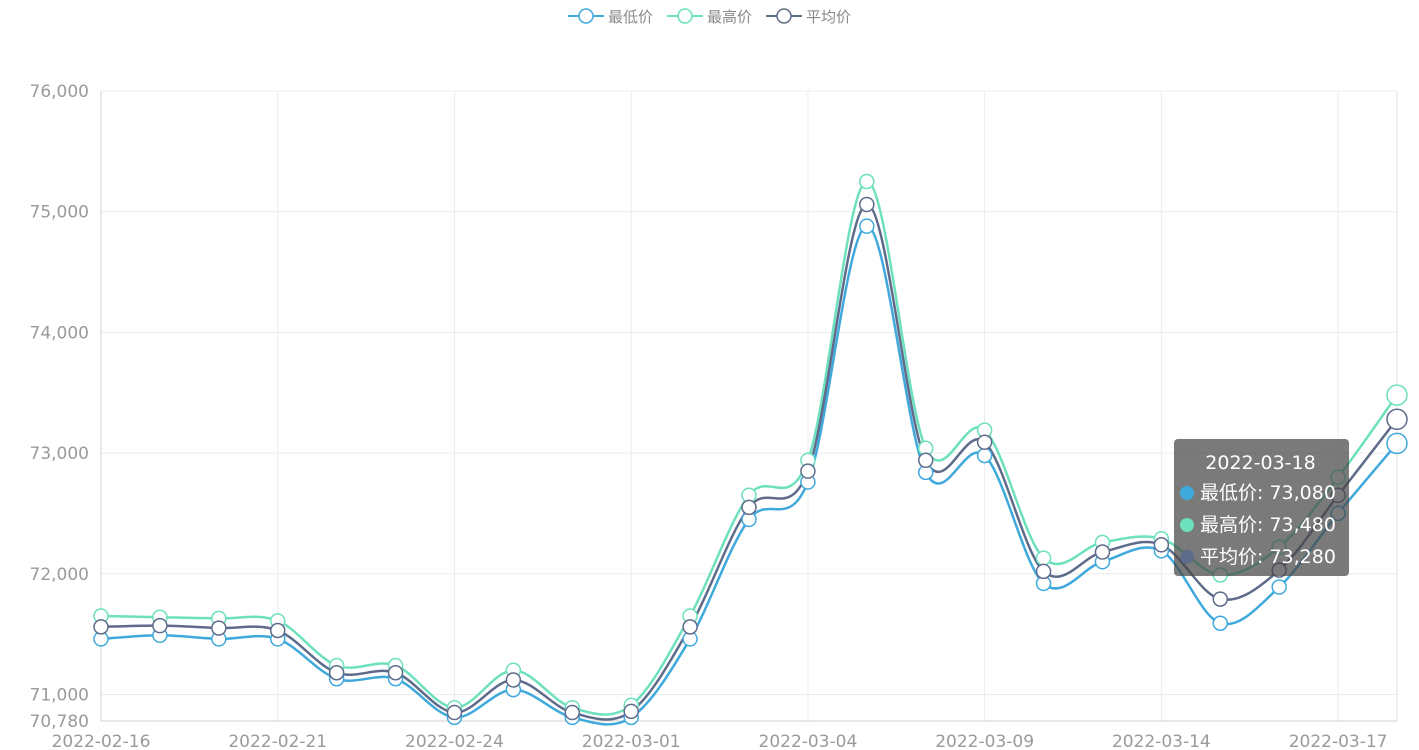 The height and width of the screenshot is (750, 1419). I want to click on legend-label: 平均价, so click(829, 16).